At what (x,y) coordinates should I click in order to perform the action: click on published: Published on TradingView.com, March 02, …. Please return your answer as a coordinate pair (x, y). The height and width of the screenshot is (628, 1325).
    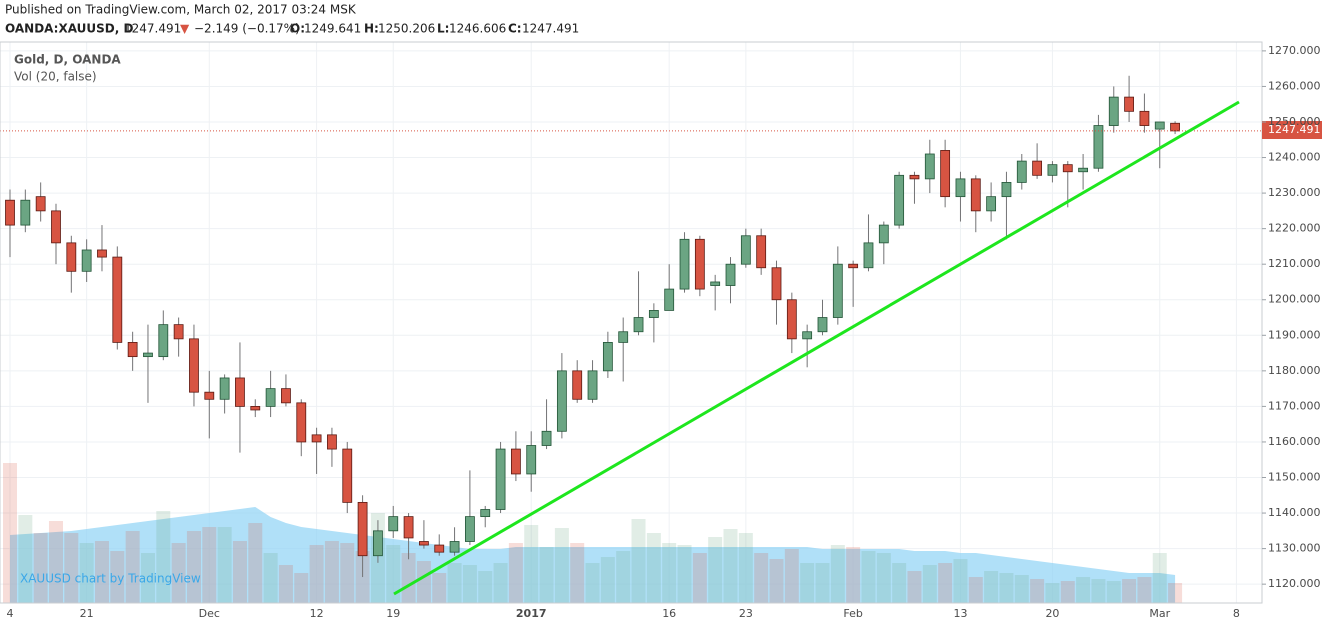
    Looking at the image, I should click on (181, 10).